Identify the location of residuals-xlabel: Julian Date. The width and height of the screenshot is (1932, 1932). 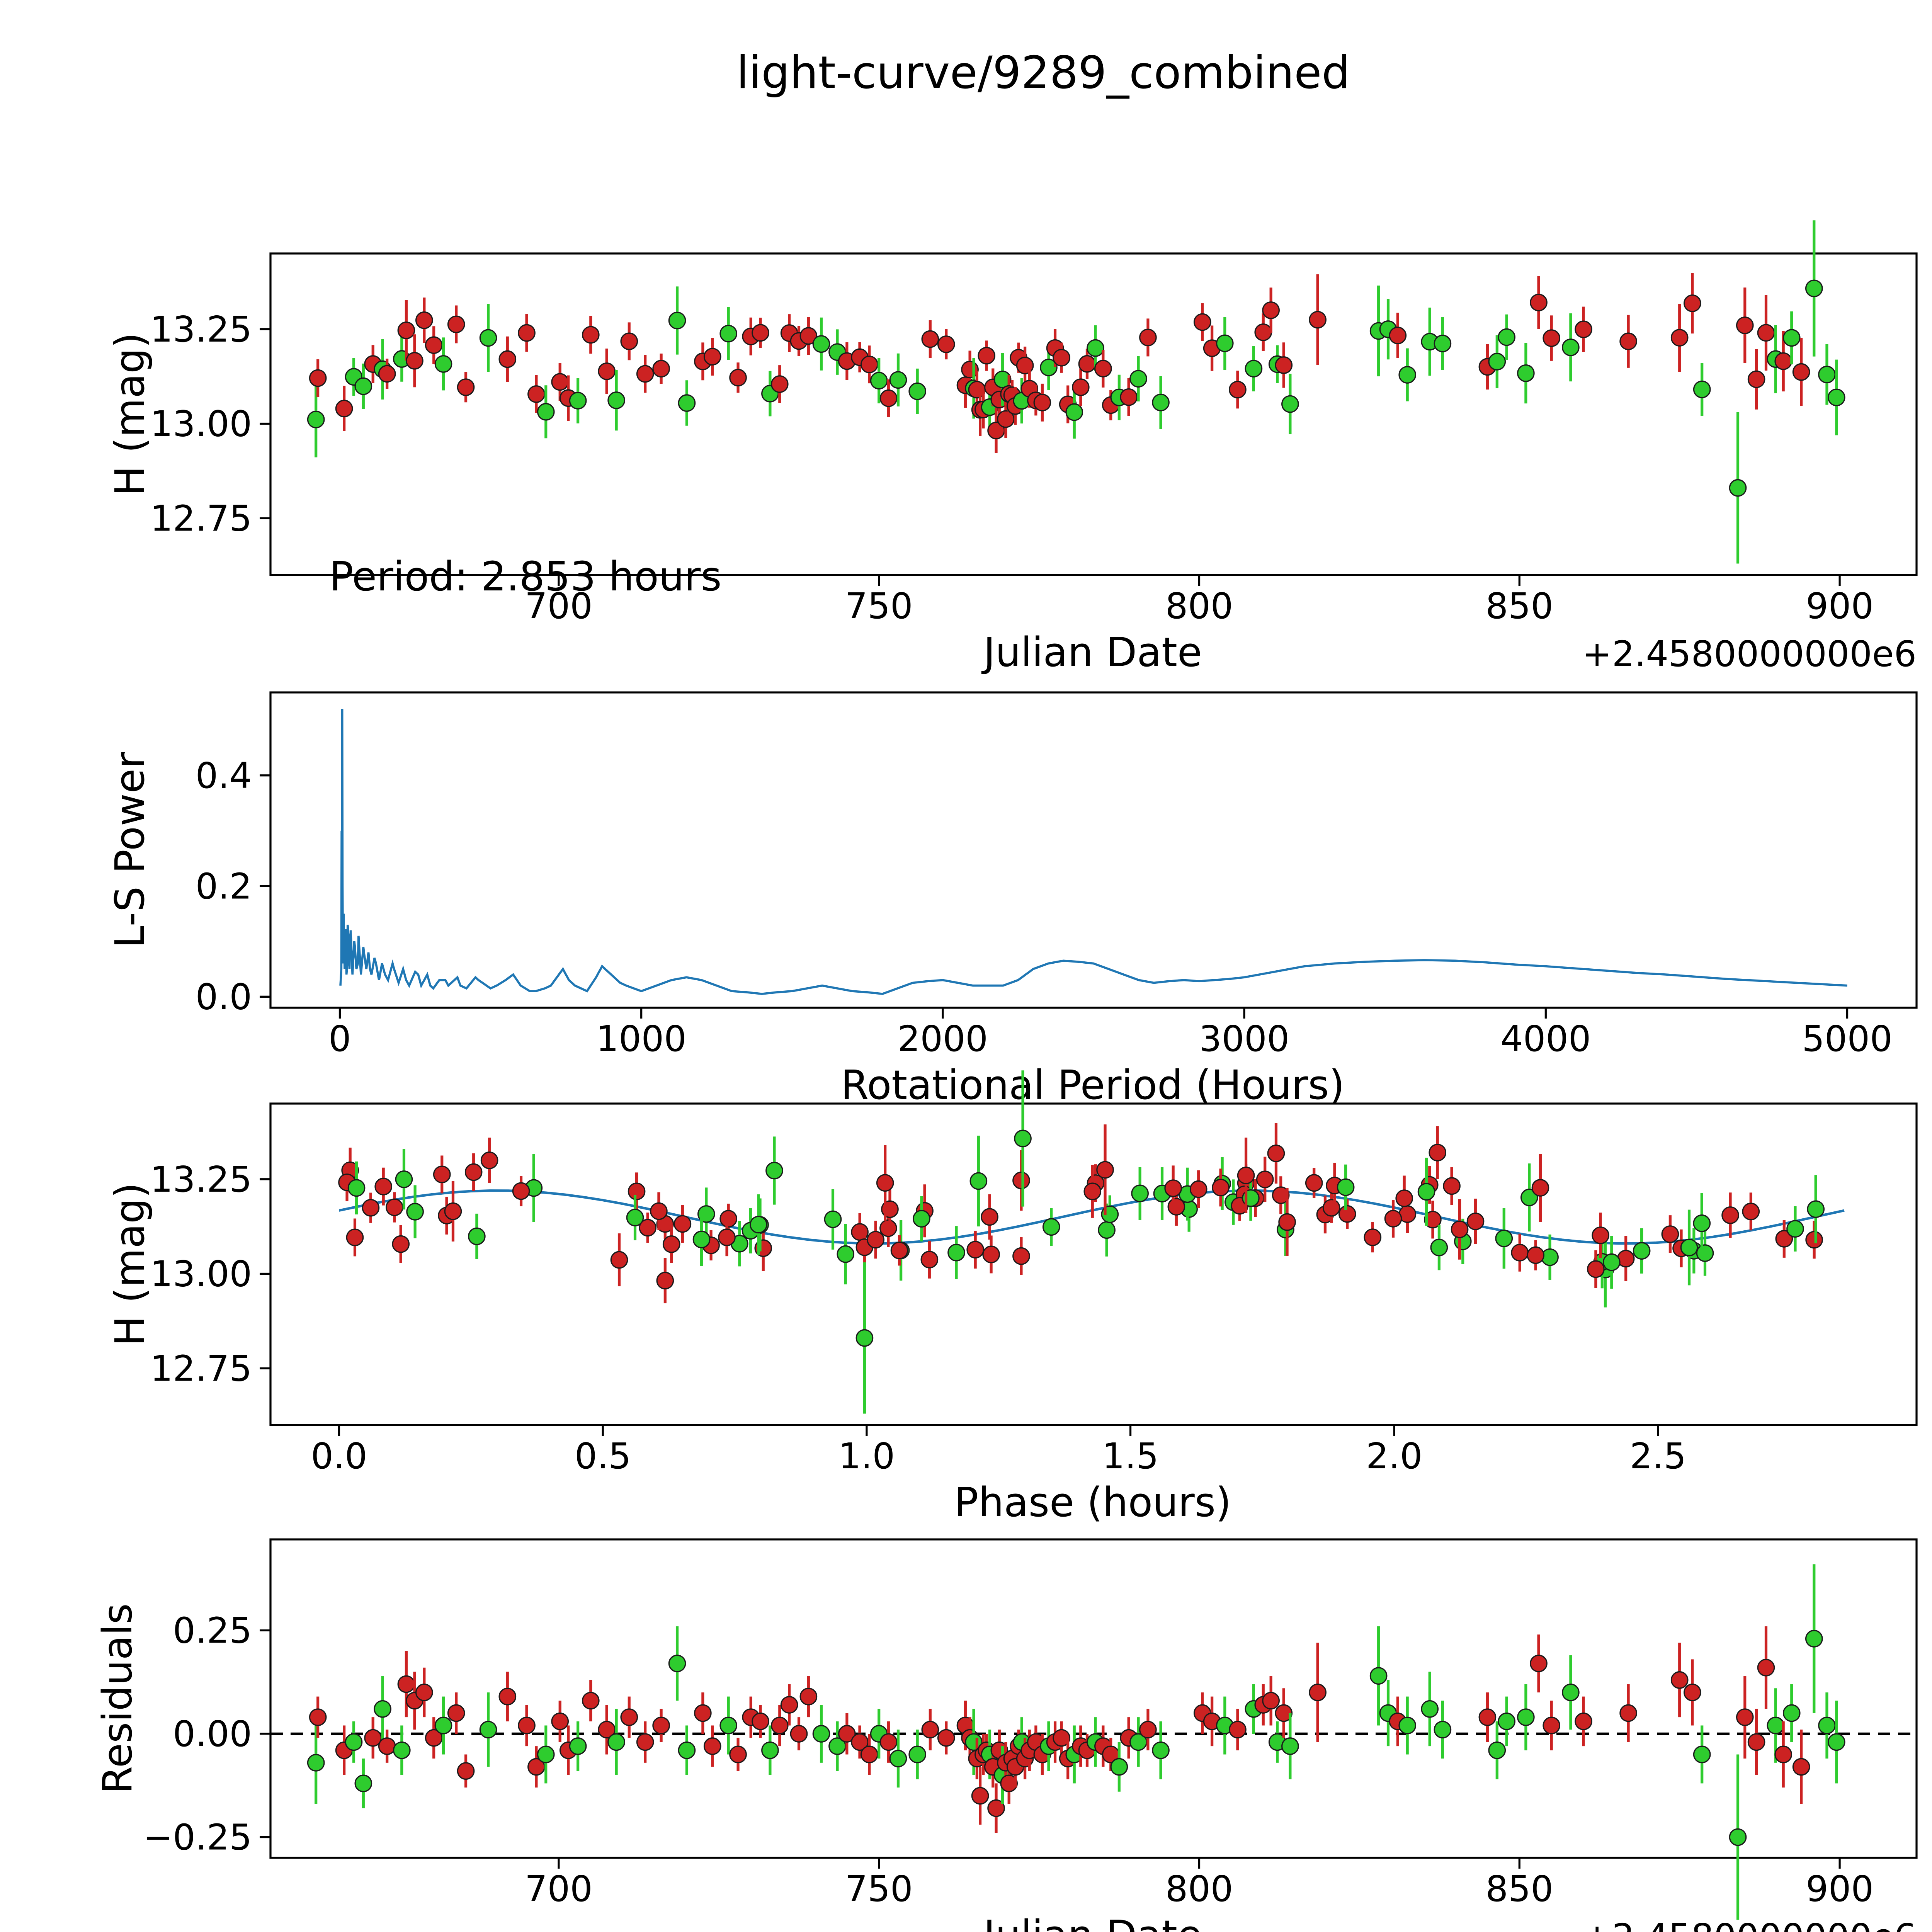
(1092, 1922).